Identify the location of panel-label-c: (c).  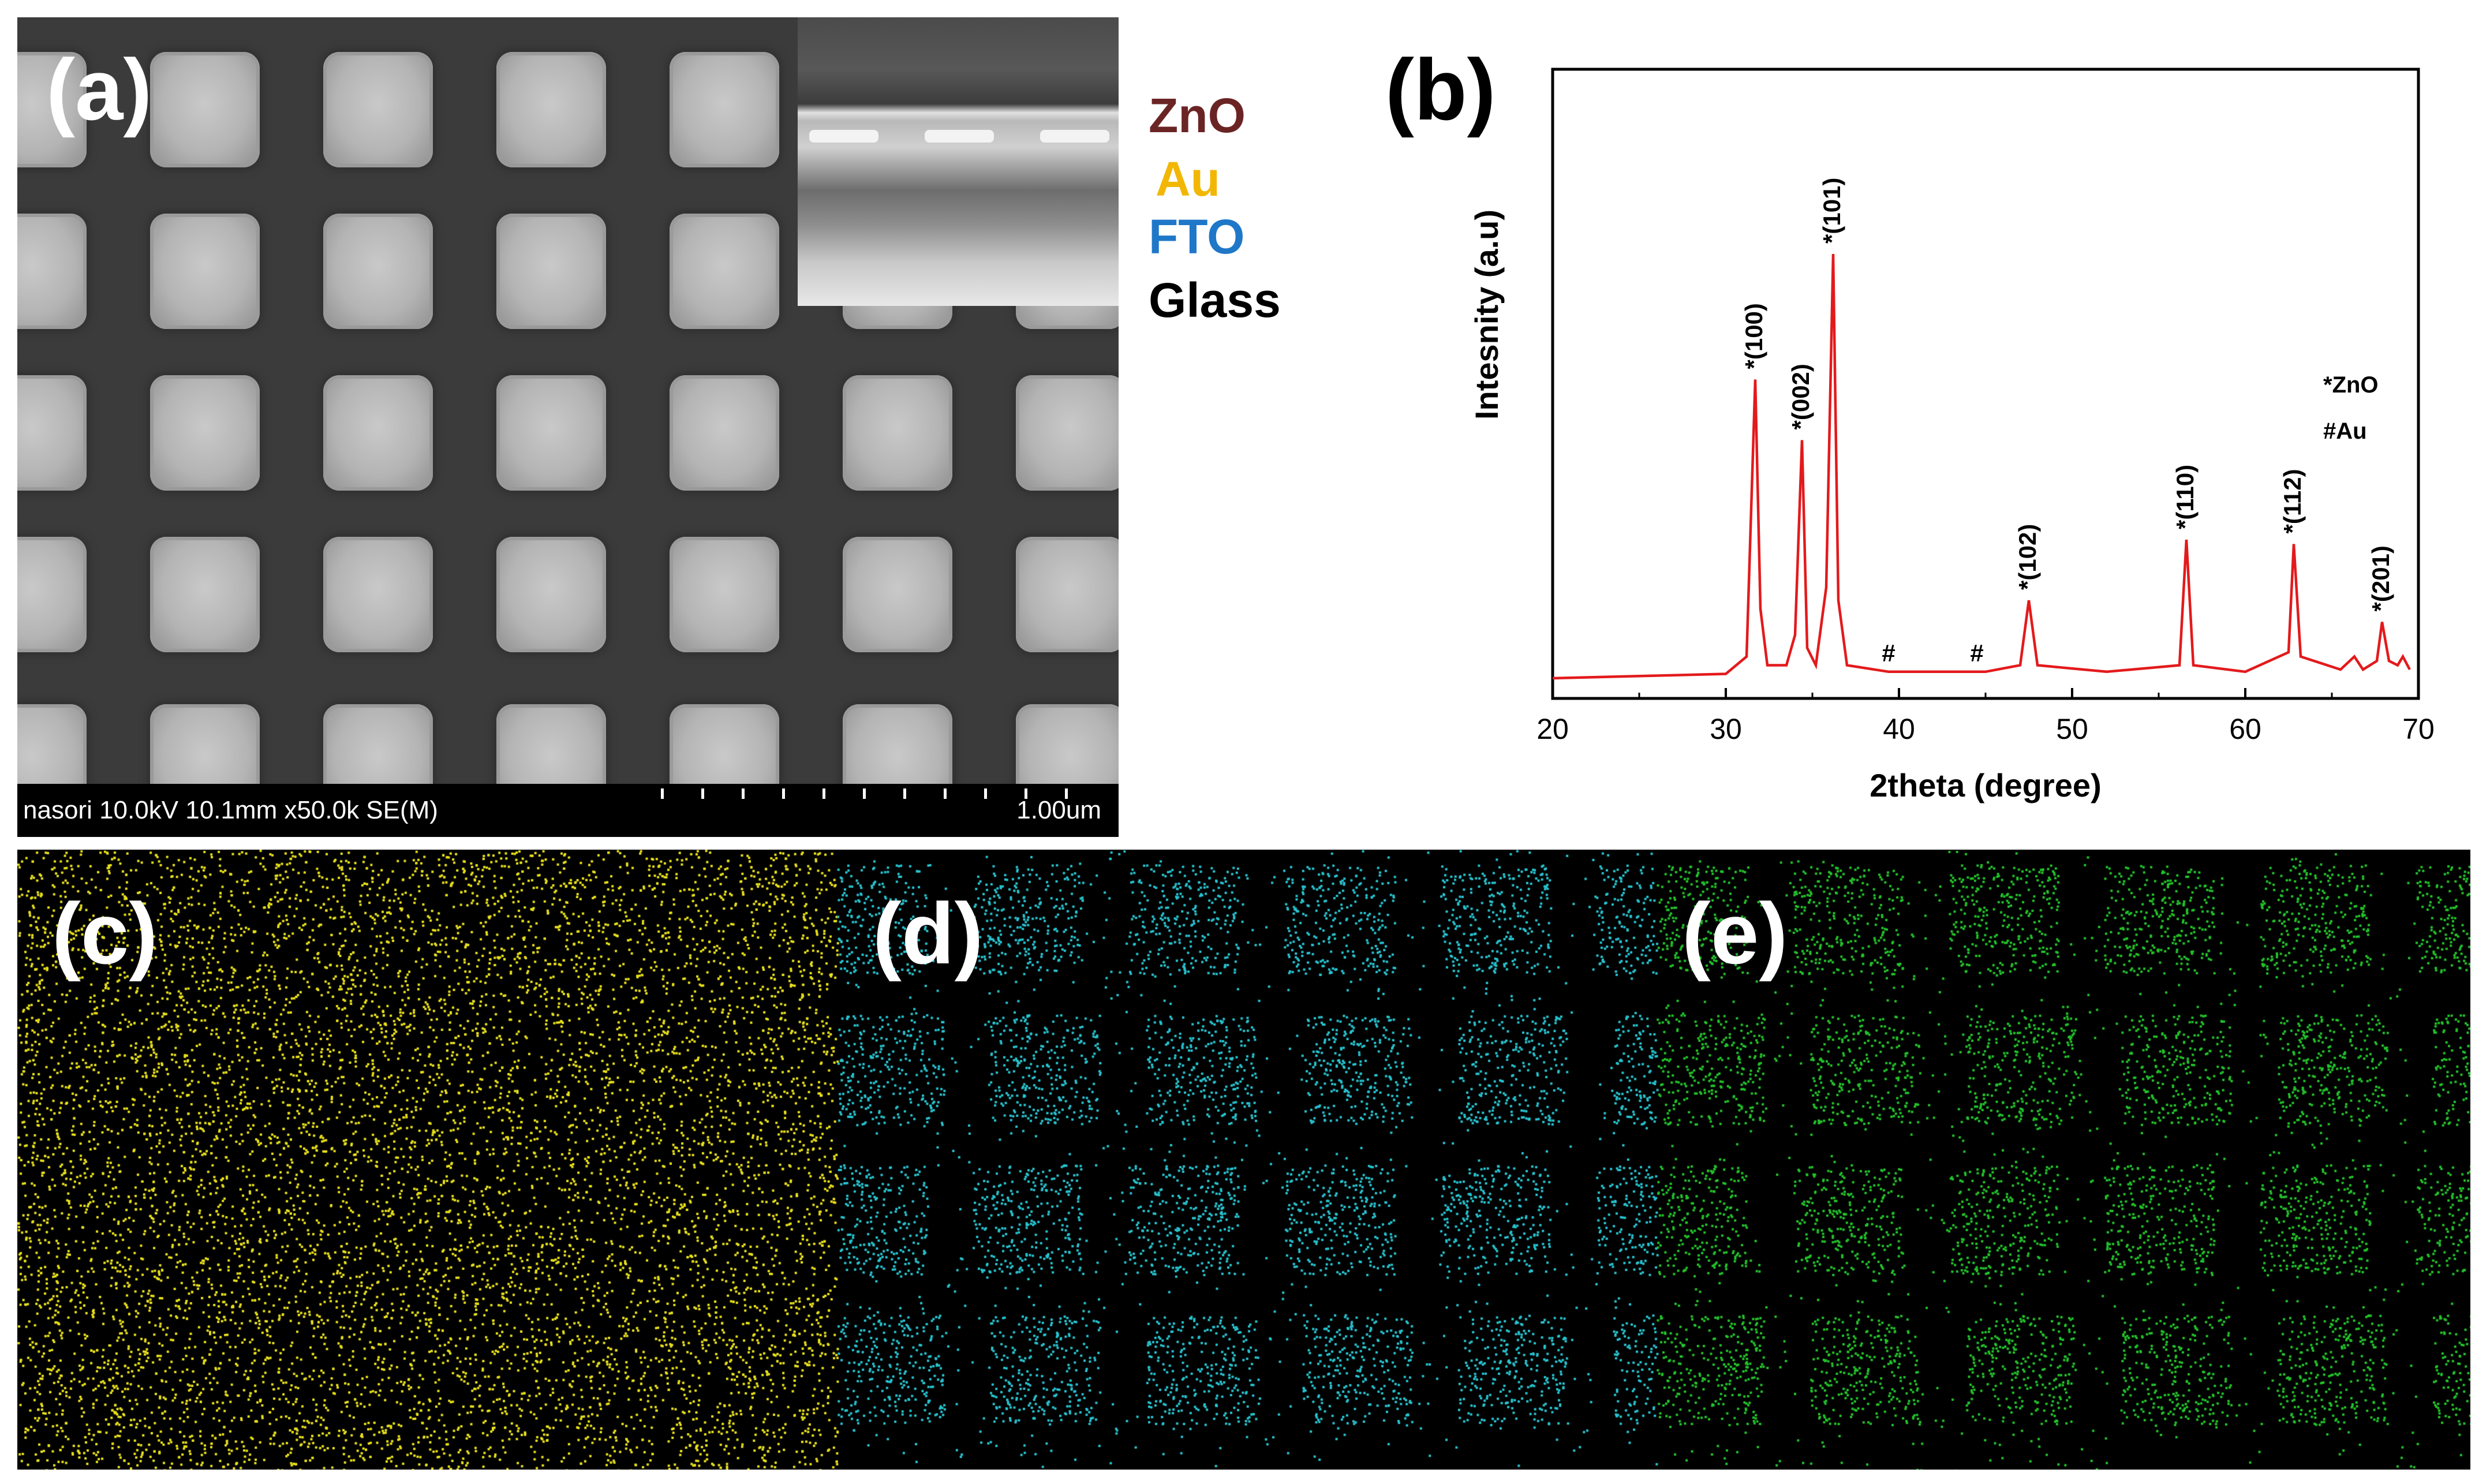
(105, 934).